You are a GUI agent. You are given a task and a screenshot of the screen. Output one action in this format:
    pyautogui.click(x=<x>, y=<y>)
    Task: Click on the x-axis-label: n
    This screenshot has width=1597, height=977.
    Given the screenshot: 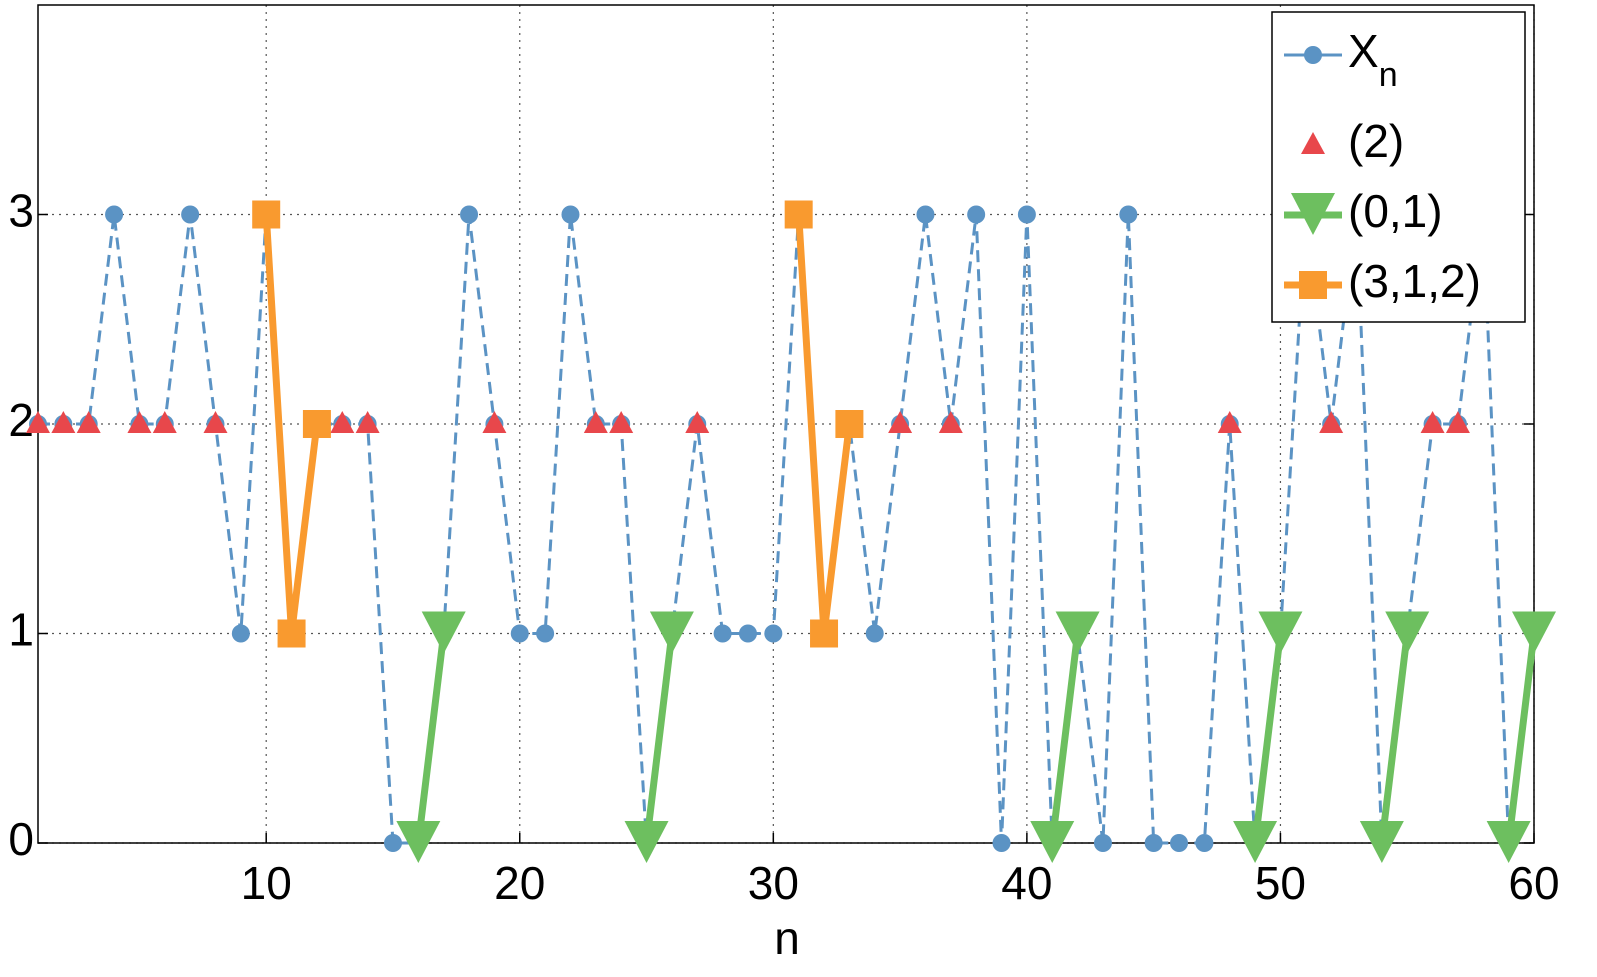 What is the action you would take?
    pyautogui.click(x=787, y=938)
    